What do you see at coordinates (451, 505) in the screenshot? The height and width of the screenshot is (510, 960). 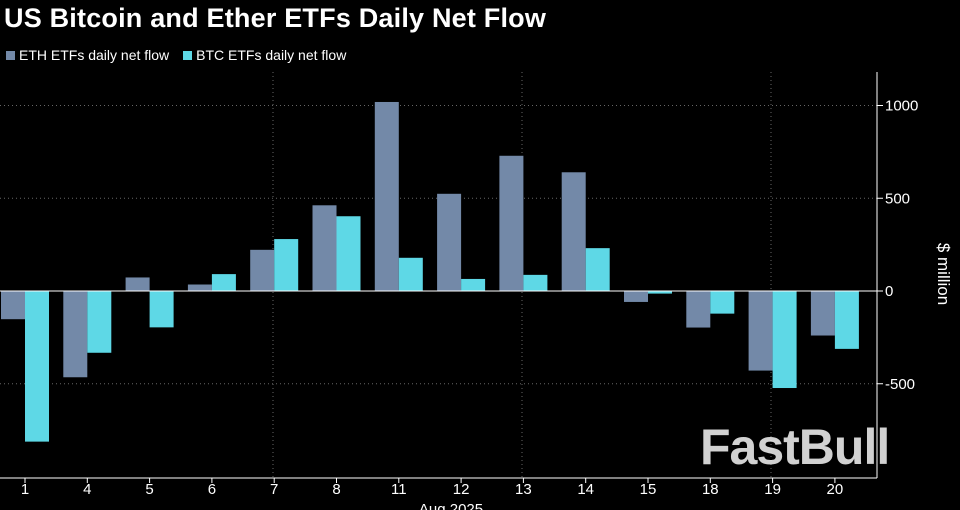 I see `x-axis-label: Aug 2025` at bounding box center [451, 505].